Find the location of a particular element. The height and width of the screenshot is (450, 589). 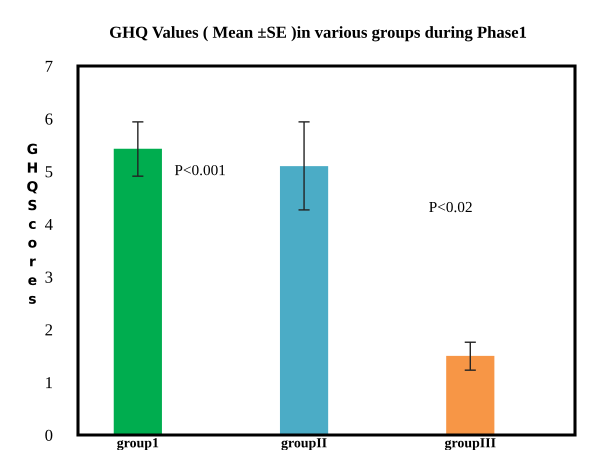

y-tick-label: 0 is located at coordinates (48, 435).